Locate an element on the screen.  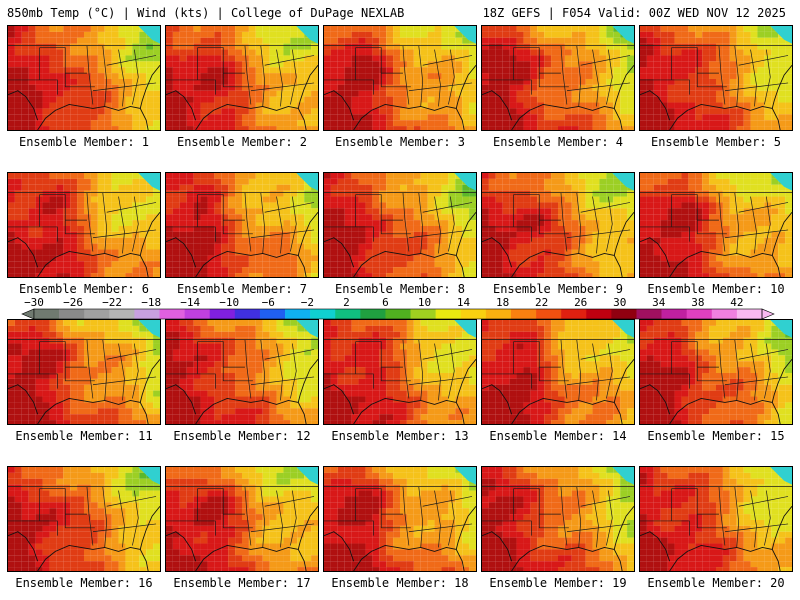
ensemble-member-label: Ensemble Member: 9 is located at coordinates (558, 289).